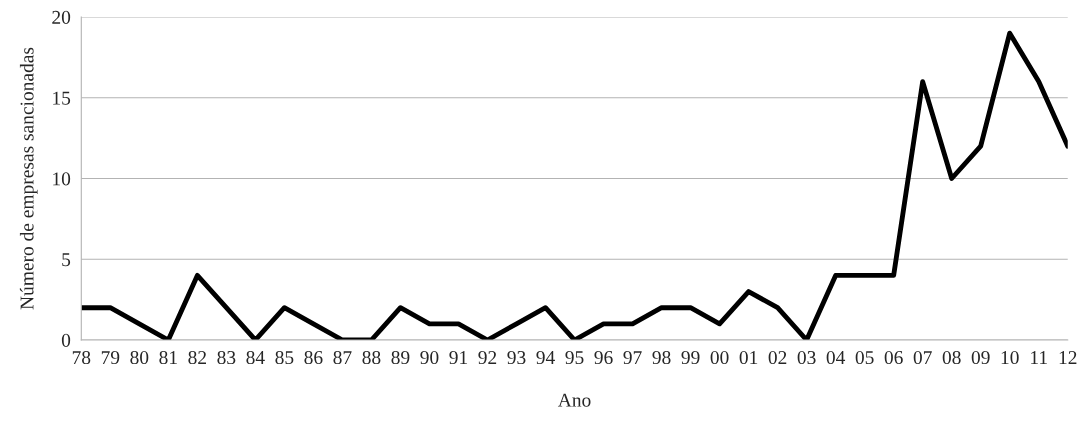  I want to click on x-tick-label: 85, so click(284, 357).